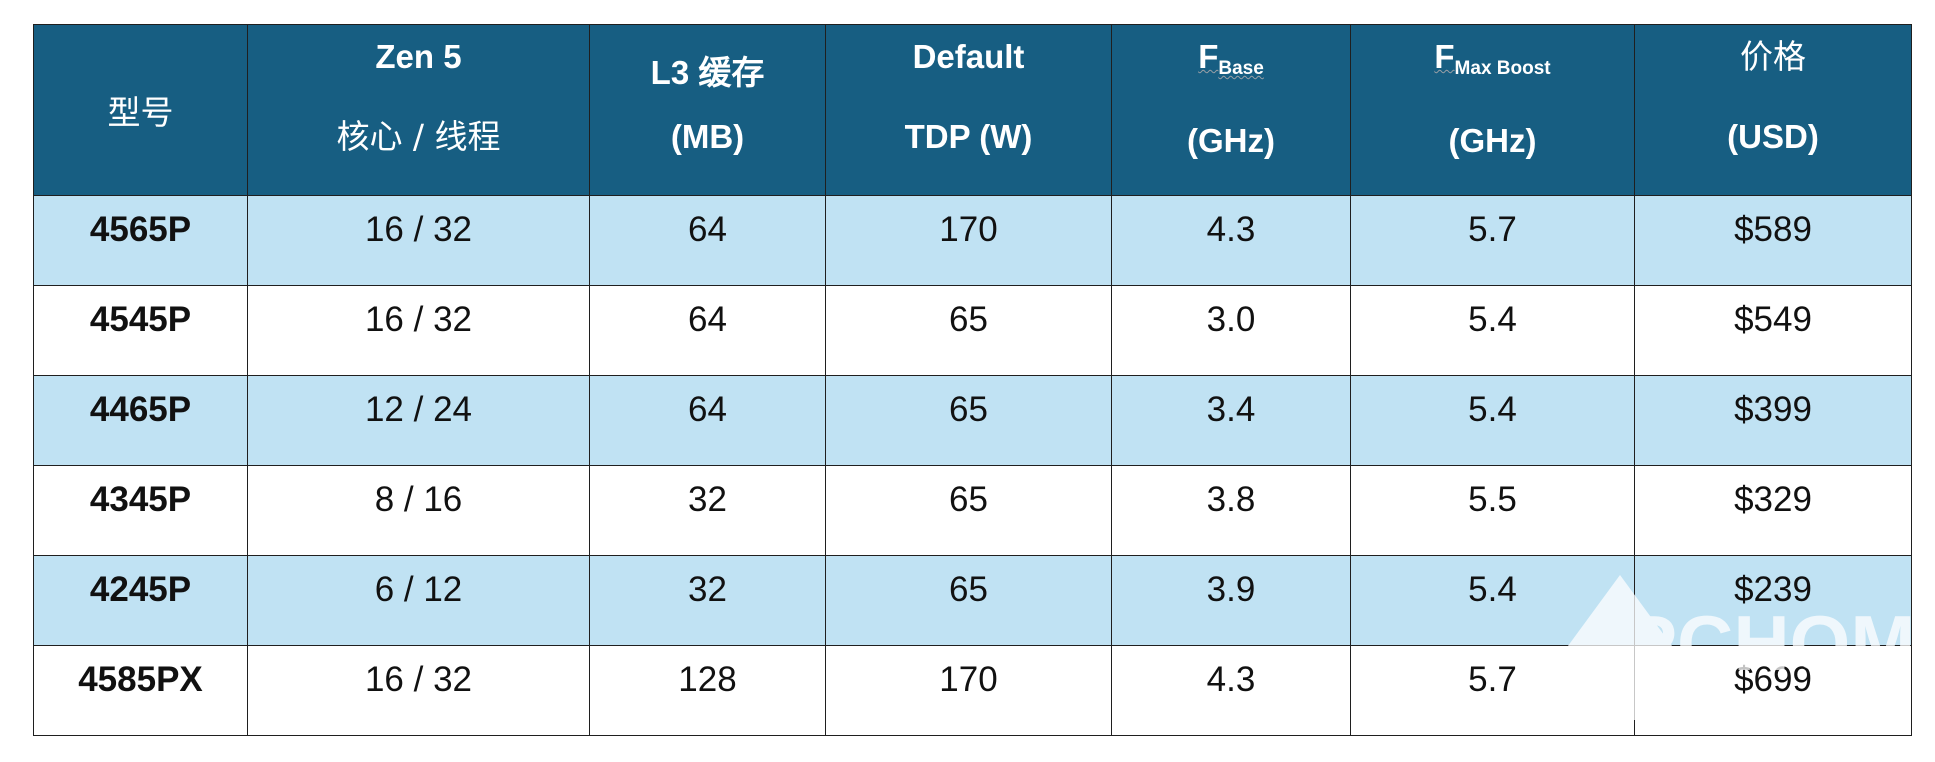  I want to click on model-cell: 4245P, so click(140, 600).